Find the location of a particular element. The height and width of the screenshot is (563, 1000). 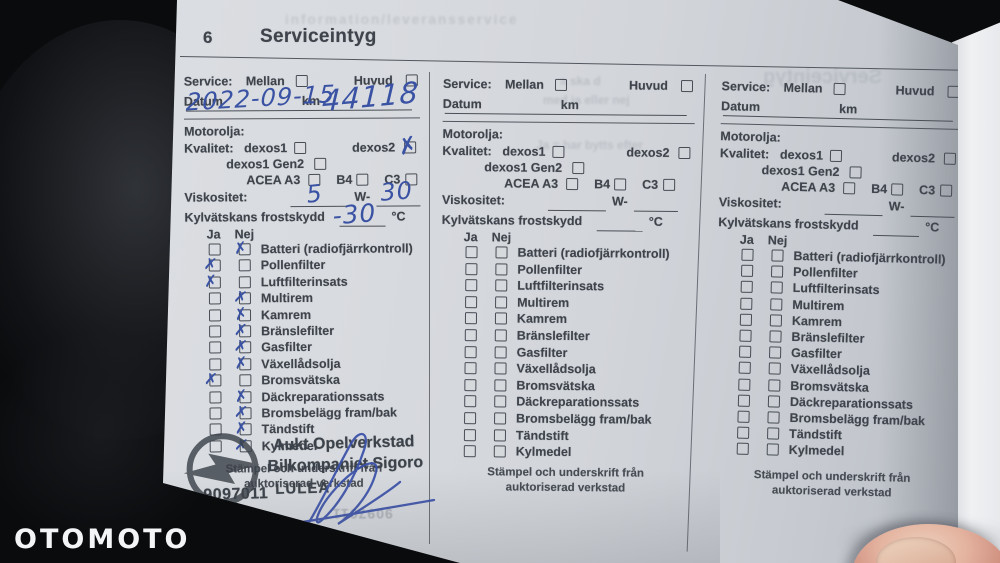

pen-check-nej: ✗ is located at coordinates (240, 248).